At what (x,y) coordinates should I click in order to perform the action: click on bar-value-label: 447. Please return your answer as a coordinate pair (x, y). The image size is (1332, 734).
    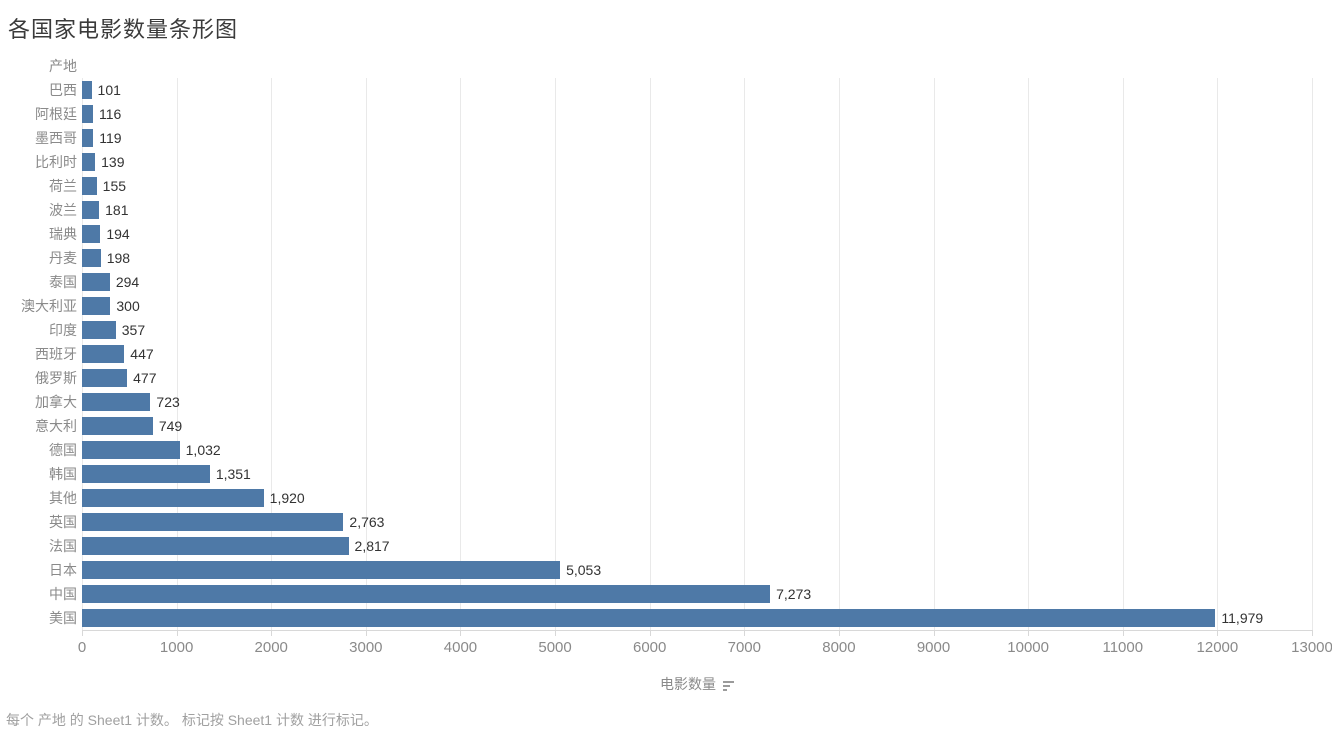
    Looking at the image, I should click on (142, 354).